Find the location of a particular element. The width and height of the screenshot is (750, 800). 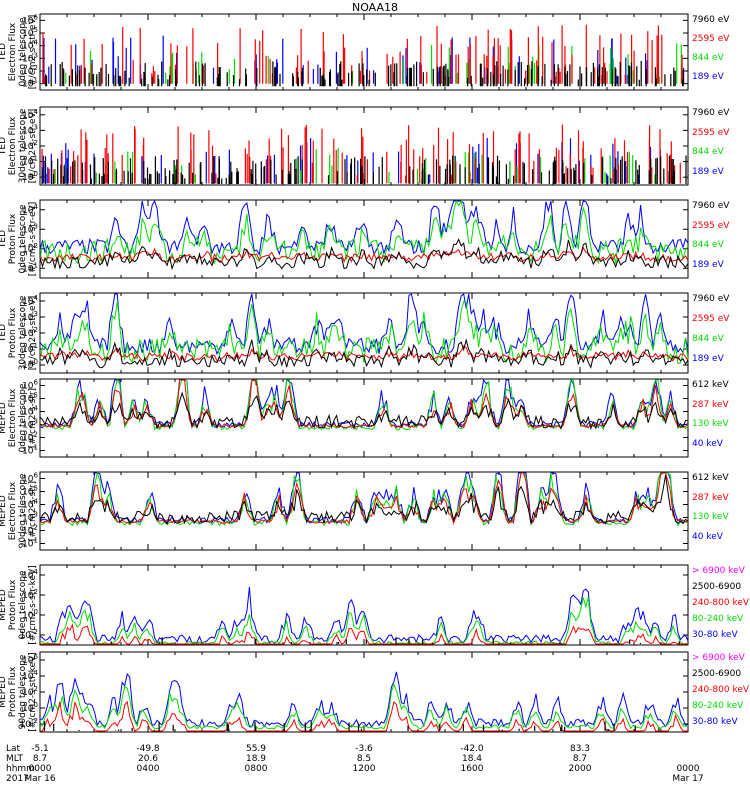

footer-label: Lat is located at coordinates (13, 749).